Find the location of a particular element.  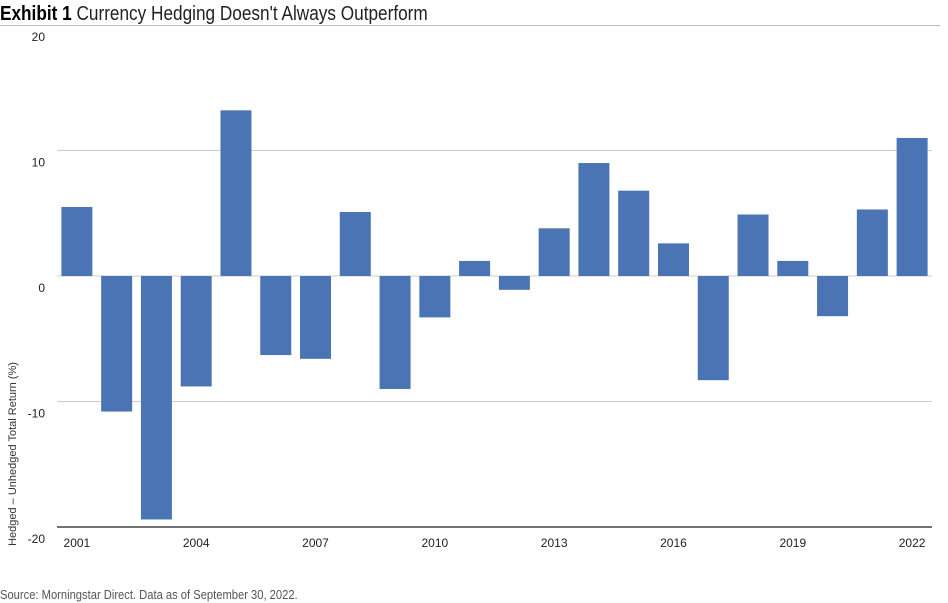

bar-2002 is located at coordinates (117, 344).